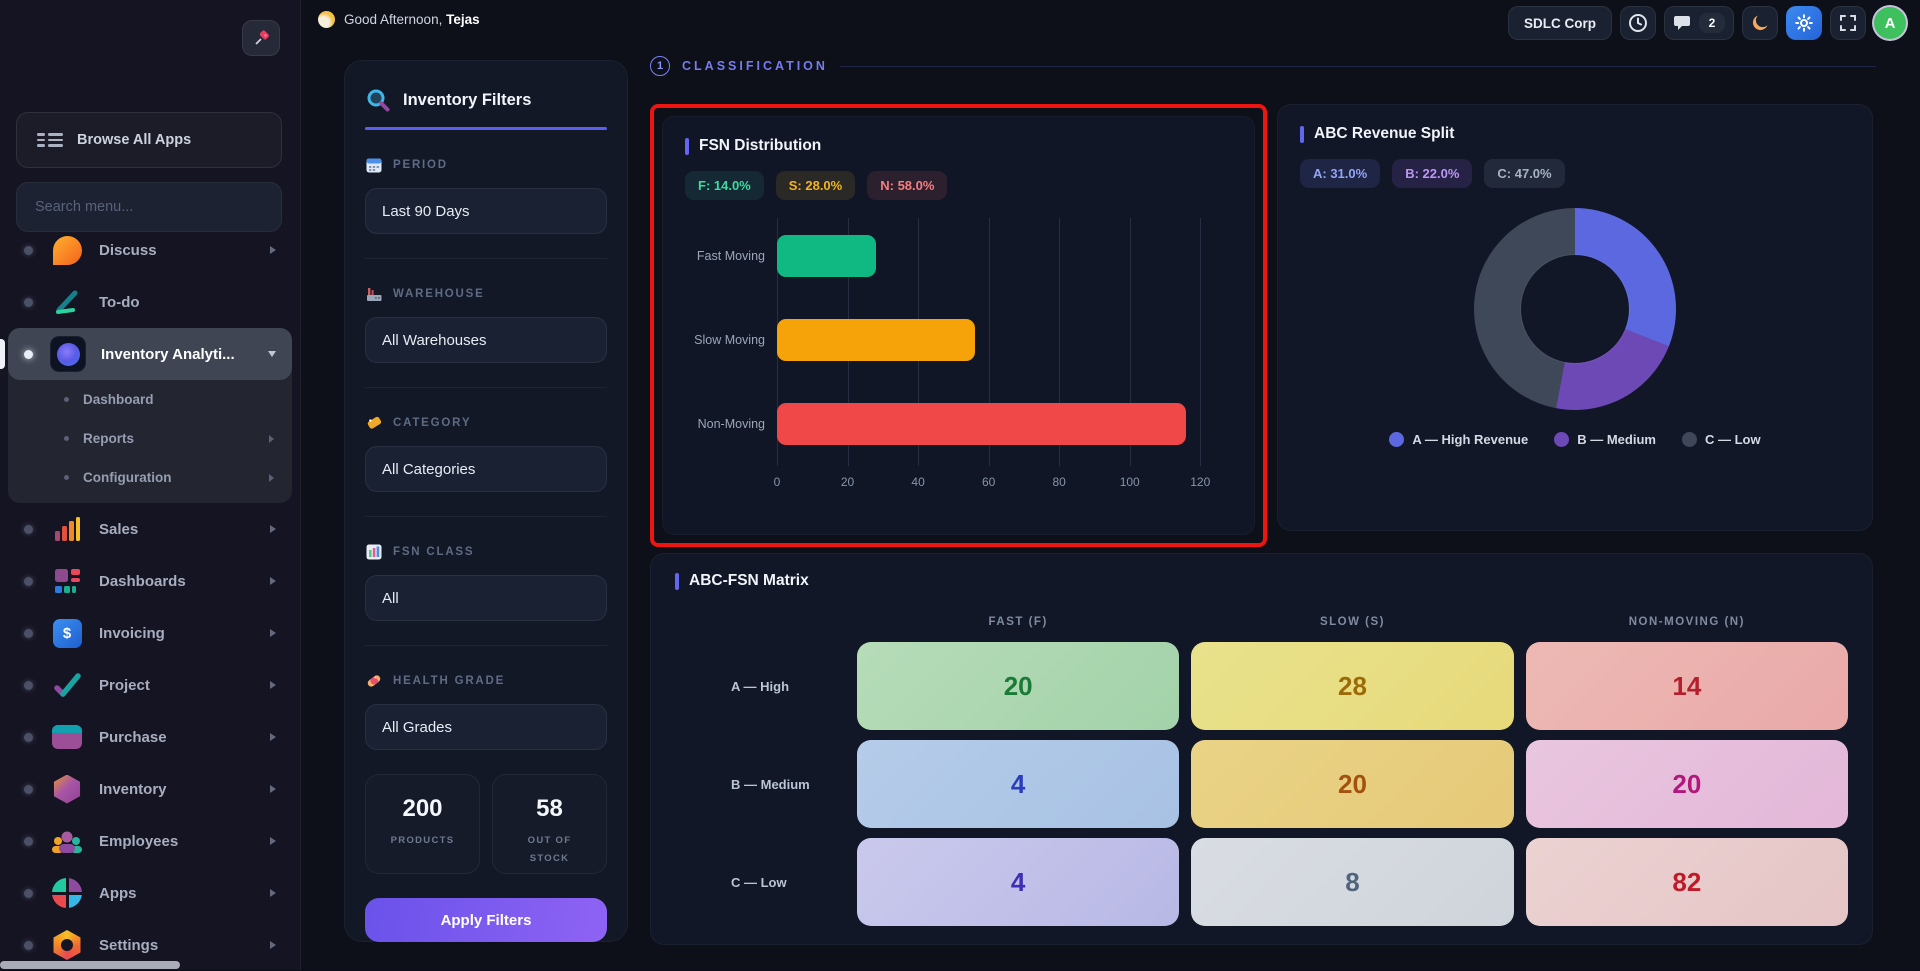 This screenshot has height=971, width=1920. I want to click on sidebar-item-discuss: Discuss, so click(150, 250).